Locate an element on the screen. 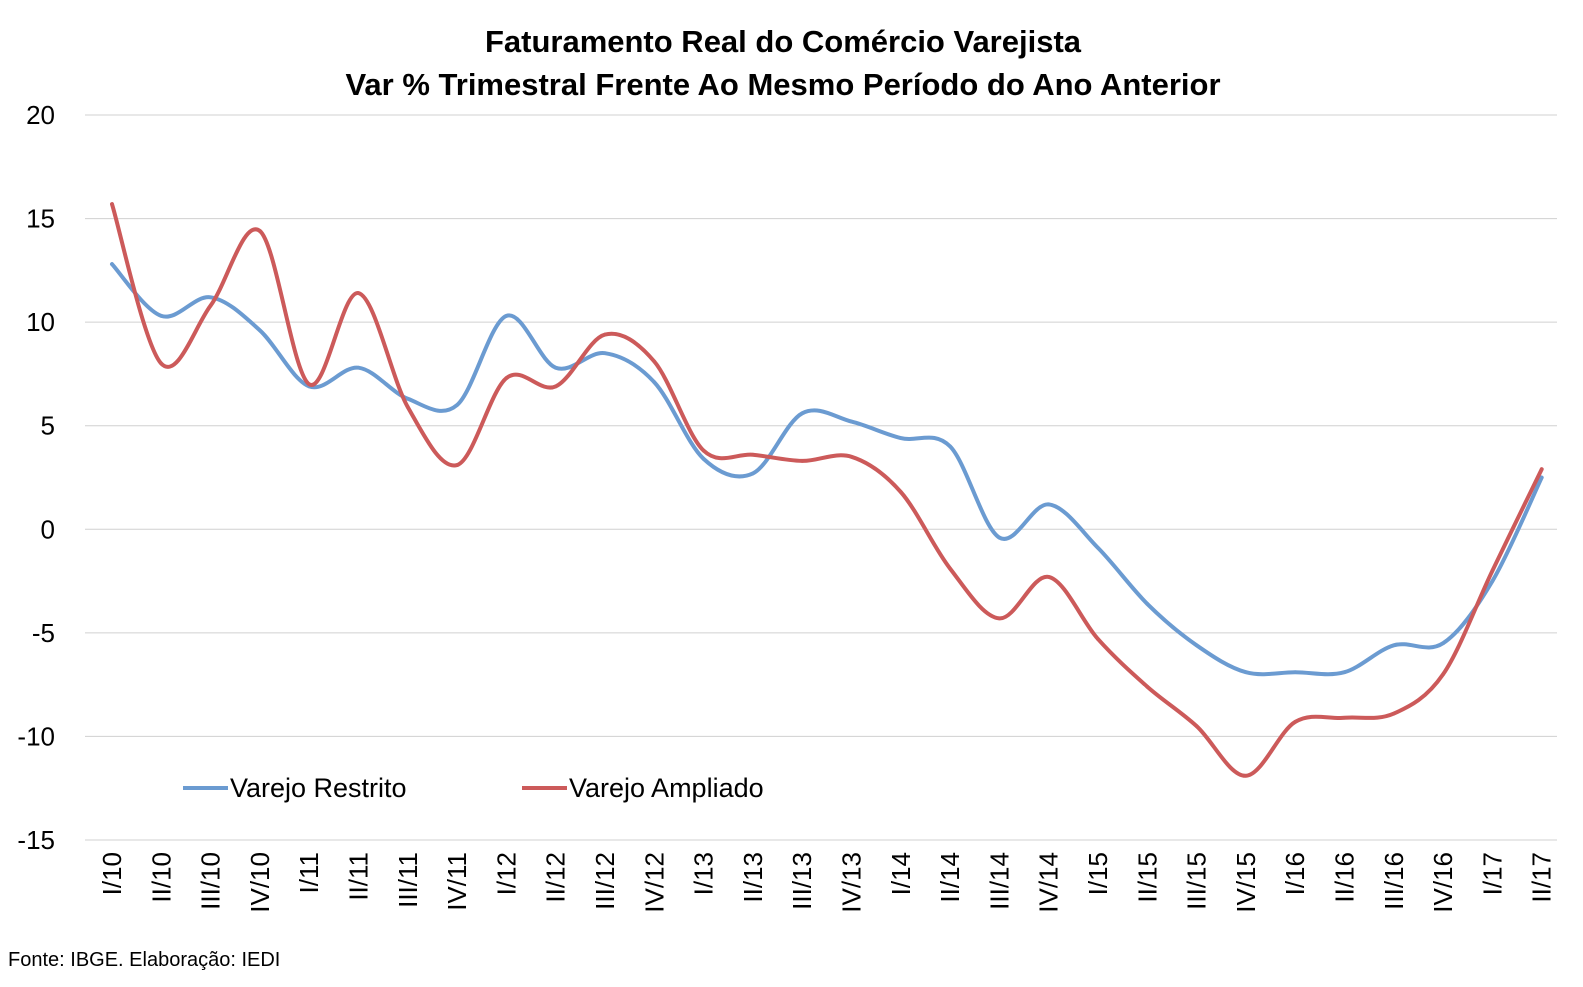  x-tick-label: III/14 is located at coordinates (999, 881).